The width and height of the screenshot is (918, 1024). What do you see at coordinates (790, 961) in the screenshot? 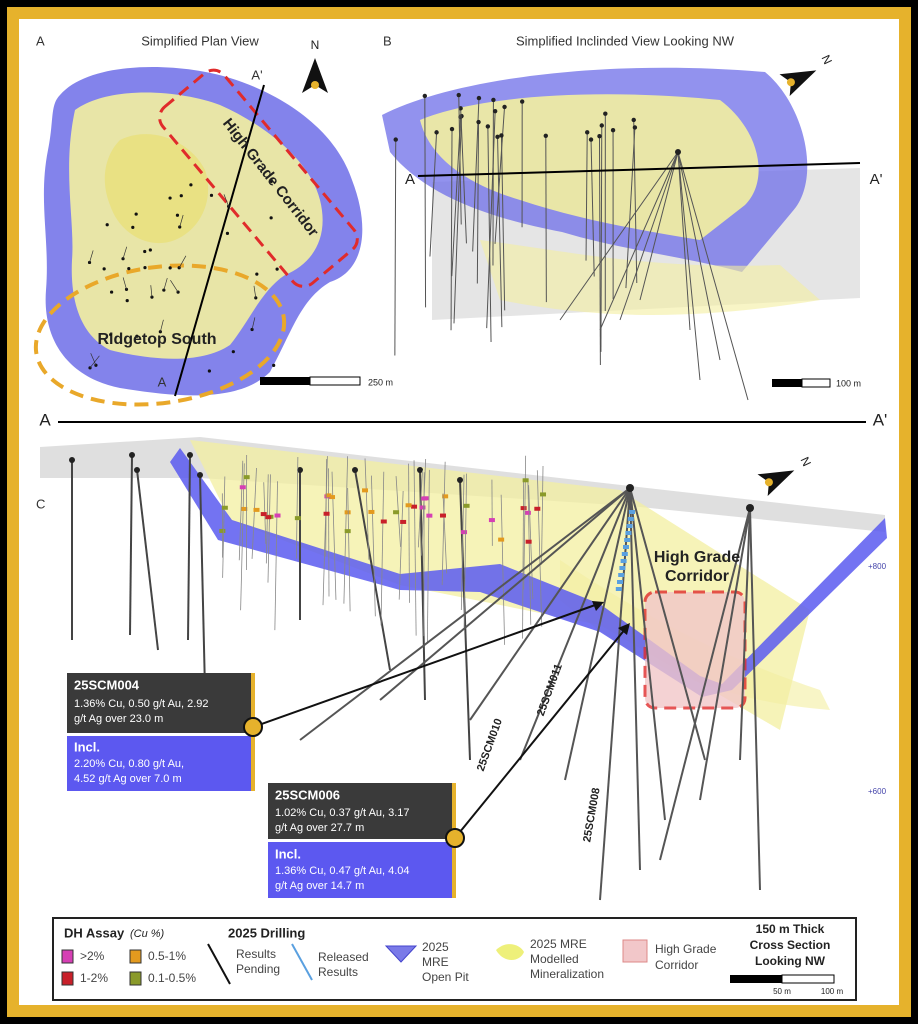
I see `legend-note: Looking NW` at bounding box center [790, 961].